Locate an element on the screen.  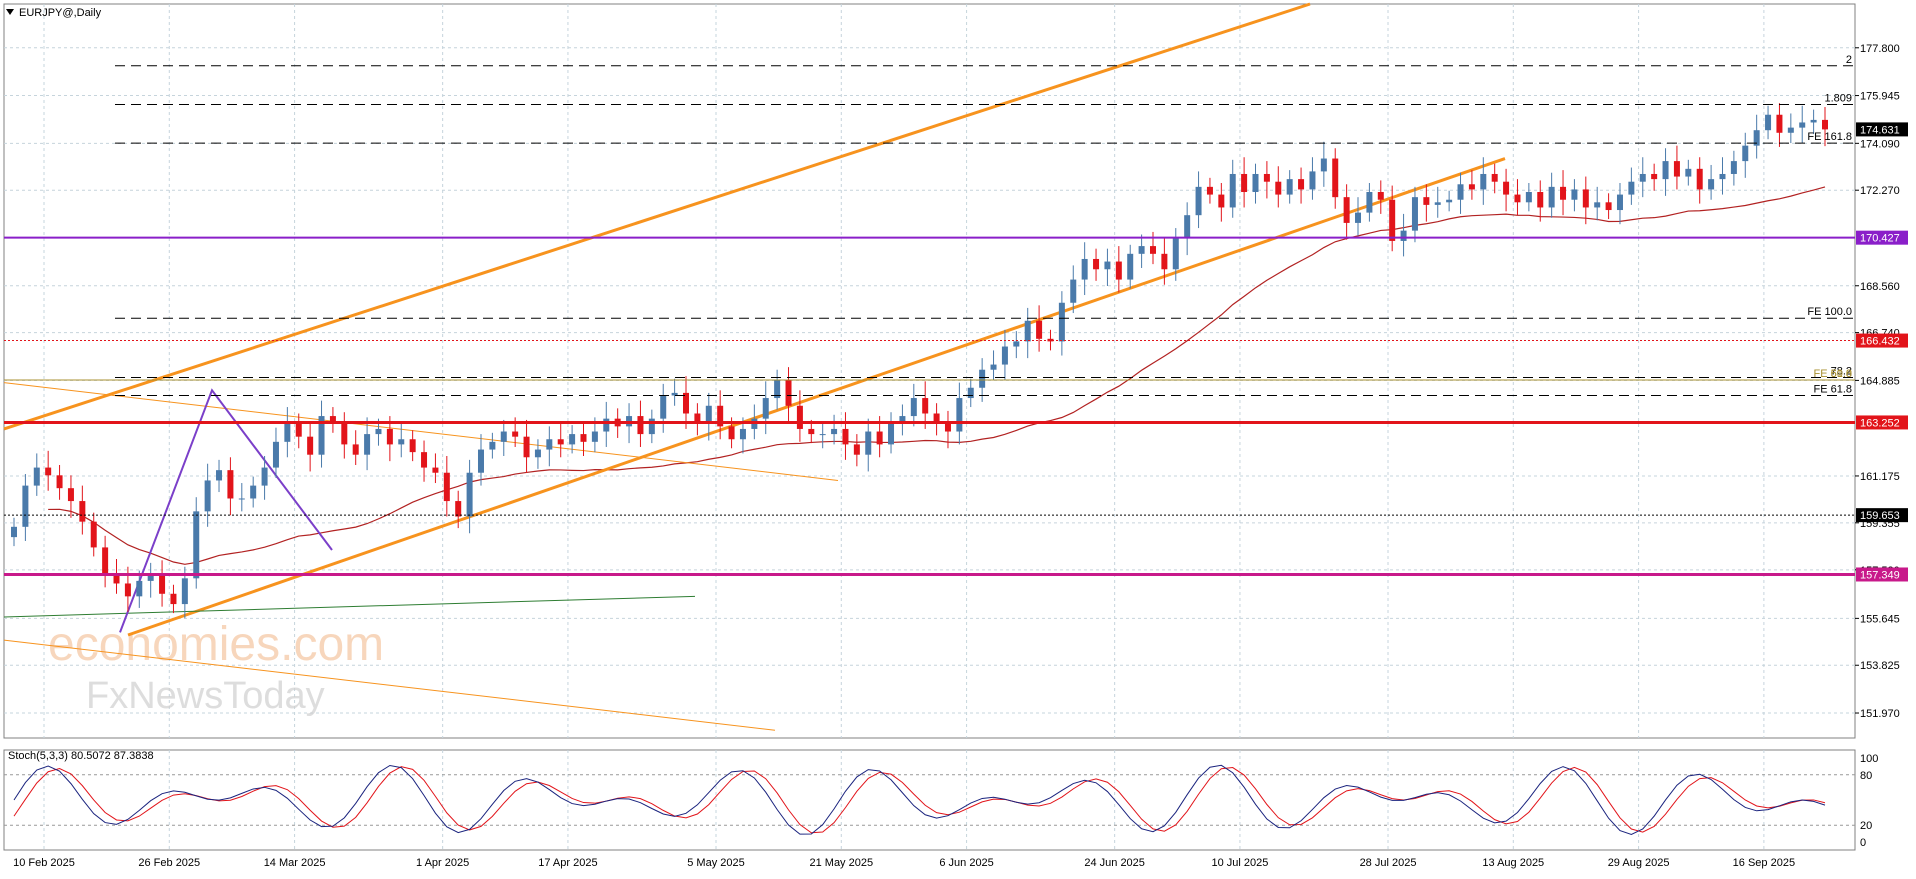
stoch-y-label: 0 is located at coordinates (1863, 843).